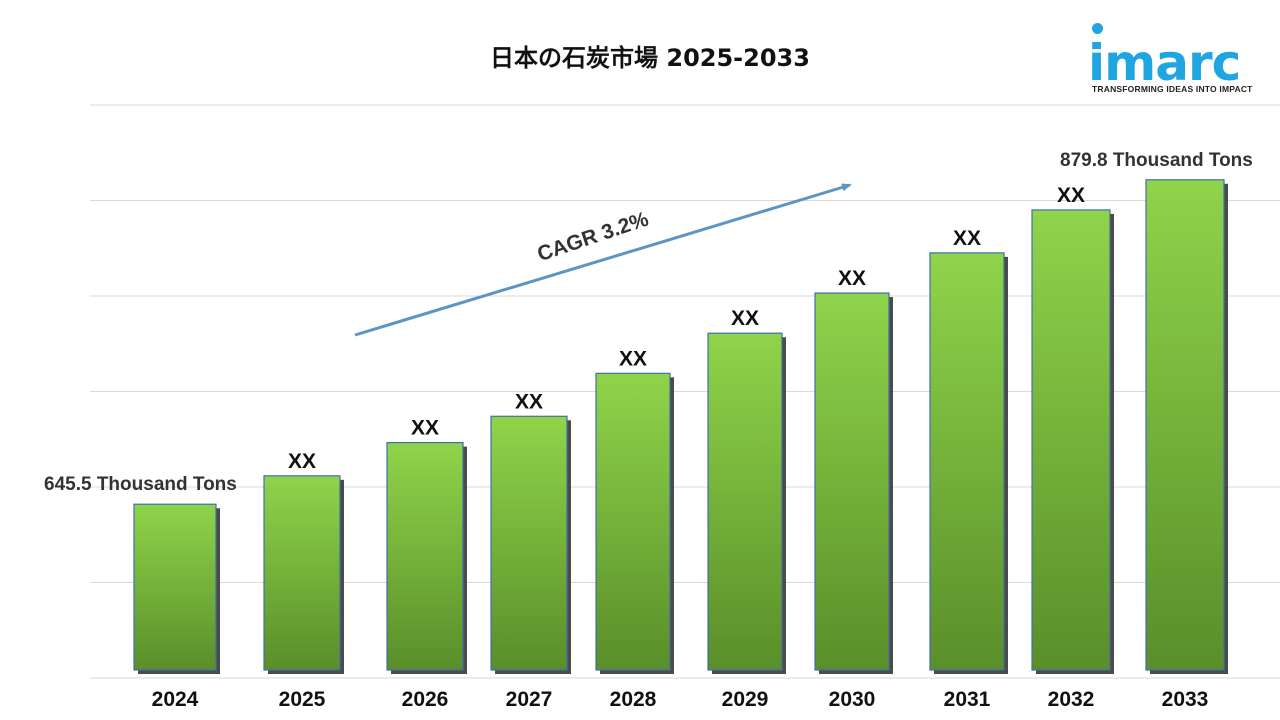 Image resolution: width=1280 pixels, height=720 pixels. I want to click on x-tick-2026: 2026, so click(425, 699).